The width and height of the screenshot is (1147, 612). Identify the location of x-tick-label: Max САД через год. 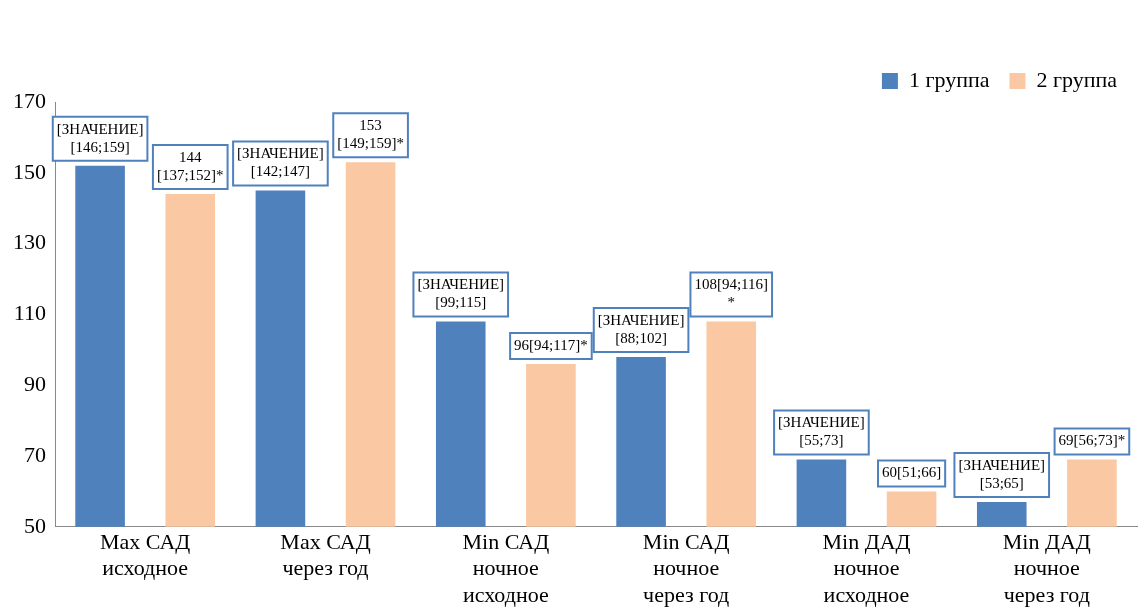
(325, 554).